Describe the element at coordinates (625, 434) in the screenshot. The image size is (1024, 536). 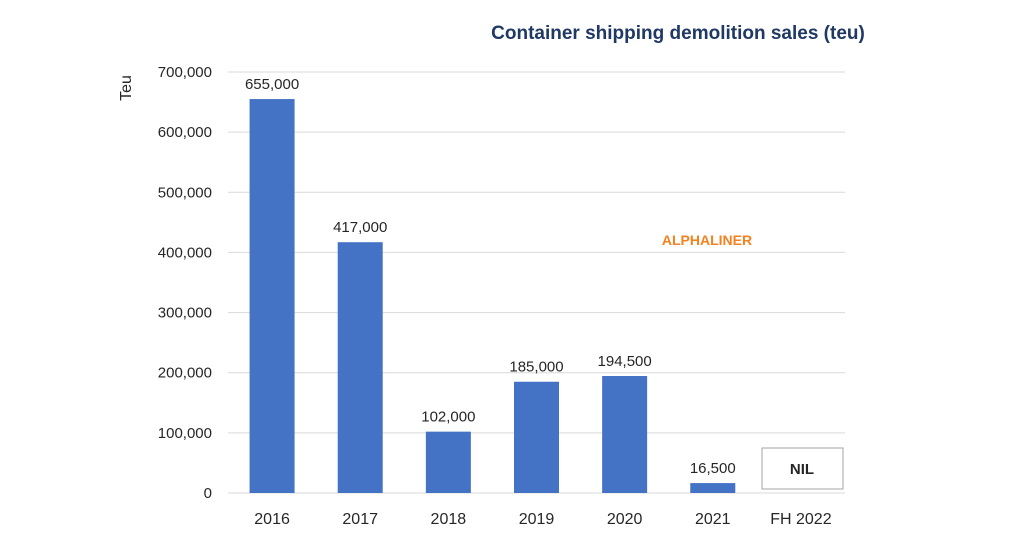
I see `bar-2020` at that location.